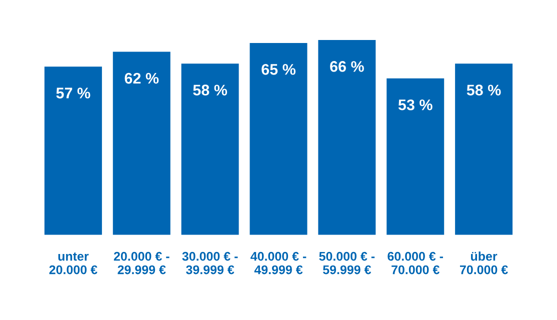  Describe the element at coordinates (416, 263) in the screenshot. I see `x-tick-label: 60.000 € - 70.000 €` at that location.